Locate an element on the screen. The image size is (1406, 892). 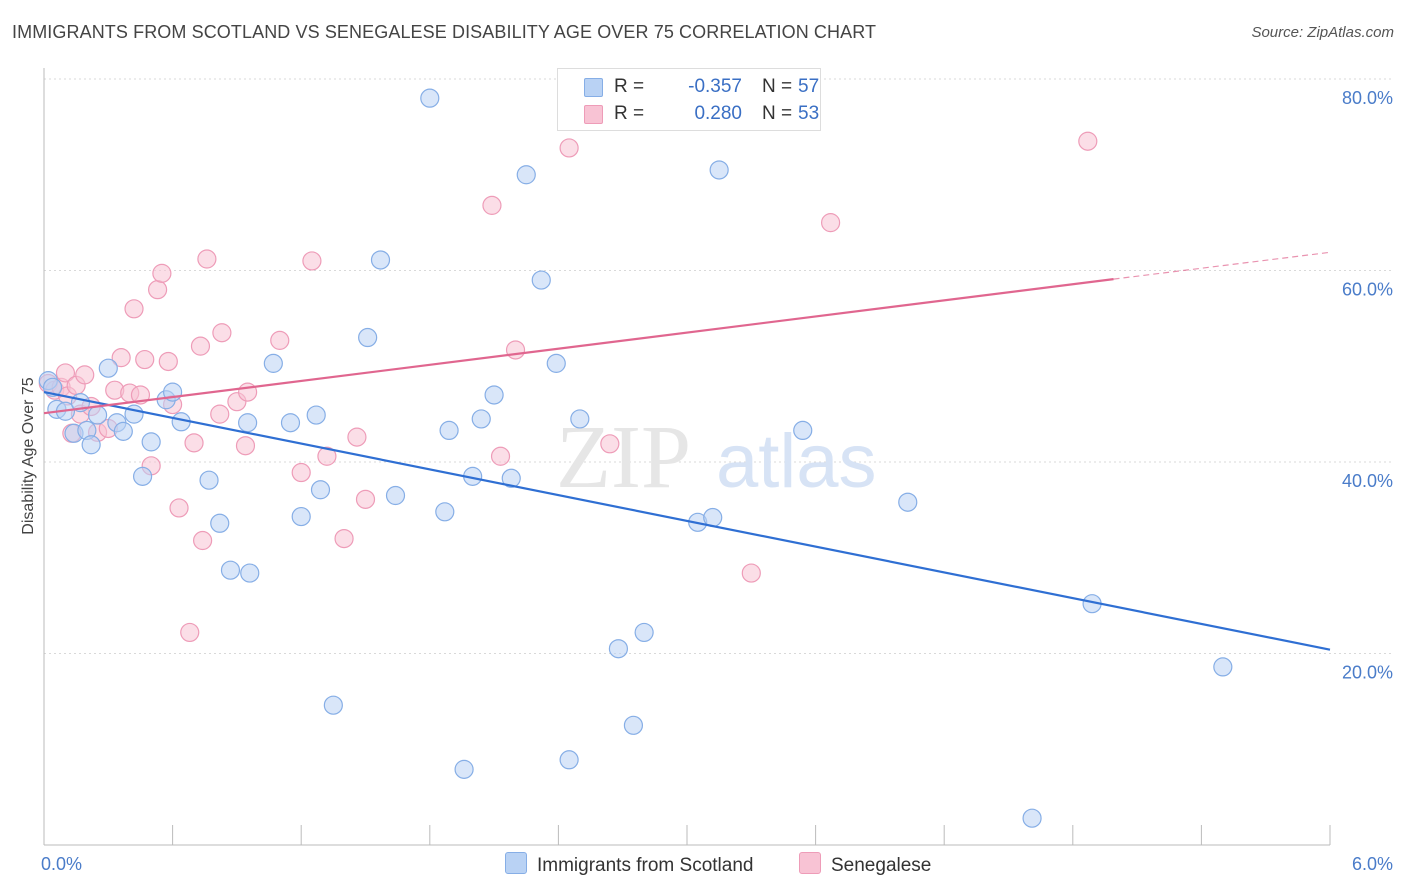
y-tick-label: 60.0% is located at coordinates (1367, 290).